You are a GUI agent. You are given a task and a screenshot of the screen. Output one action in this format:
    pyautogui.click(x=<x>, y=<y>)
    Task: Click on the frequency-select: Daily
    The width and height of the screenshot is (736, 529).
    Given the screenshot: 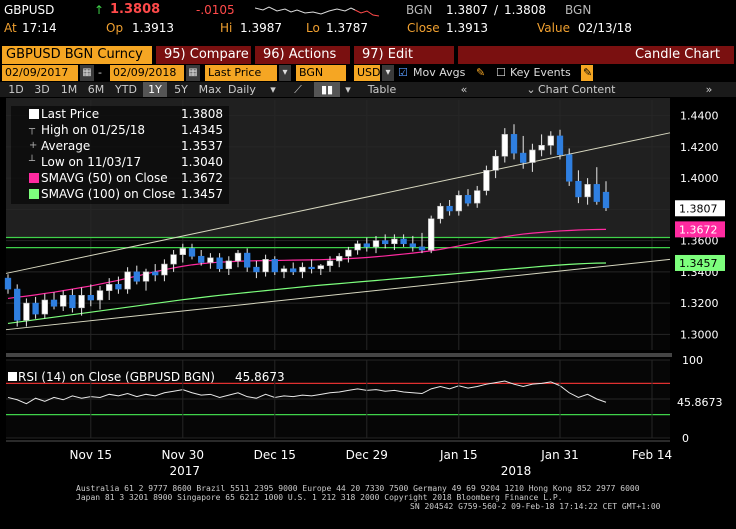 What is the action you would take?
    pyautogui.click(x=242, y=89)
    